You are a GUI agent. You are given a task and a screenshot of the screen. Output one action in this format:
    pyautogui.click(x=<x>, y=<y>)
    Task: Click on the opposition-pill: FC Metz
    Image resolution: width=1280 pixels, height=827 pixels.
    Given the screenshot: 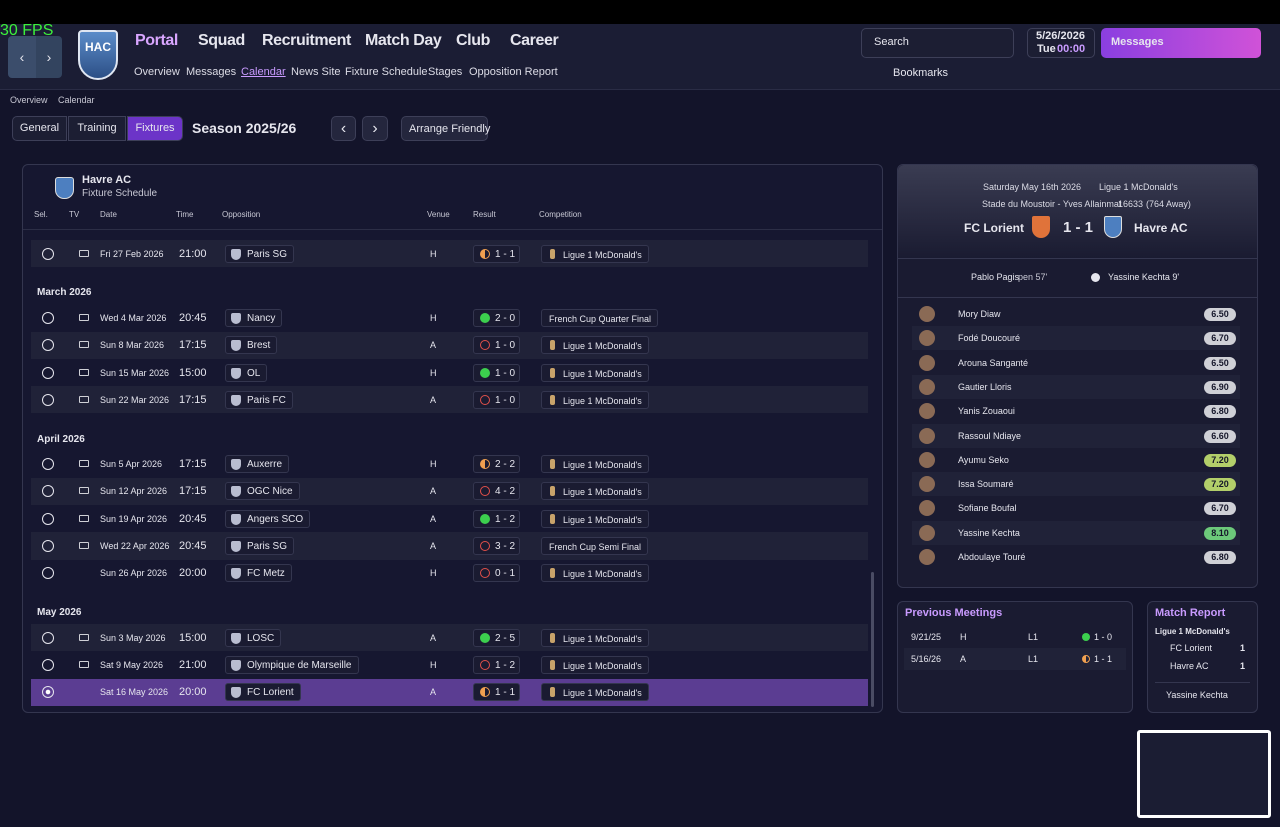 What is the action you would take?
    pyautogui.click(x=258, y=573)
    